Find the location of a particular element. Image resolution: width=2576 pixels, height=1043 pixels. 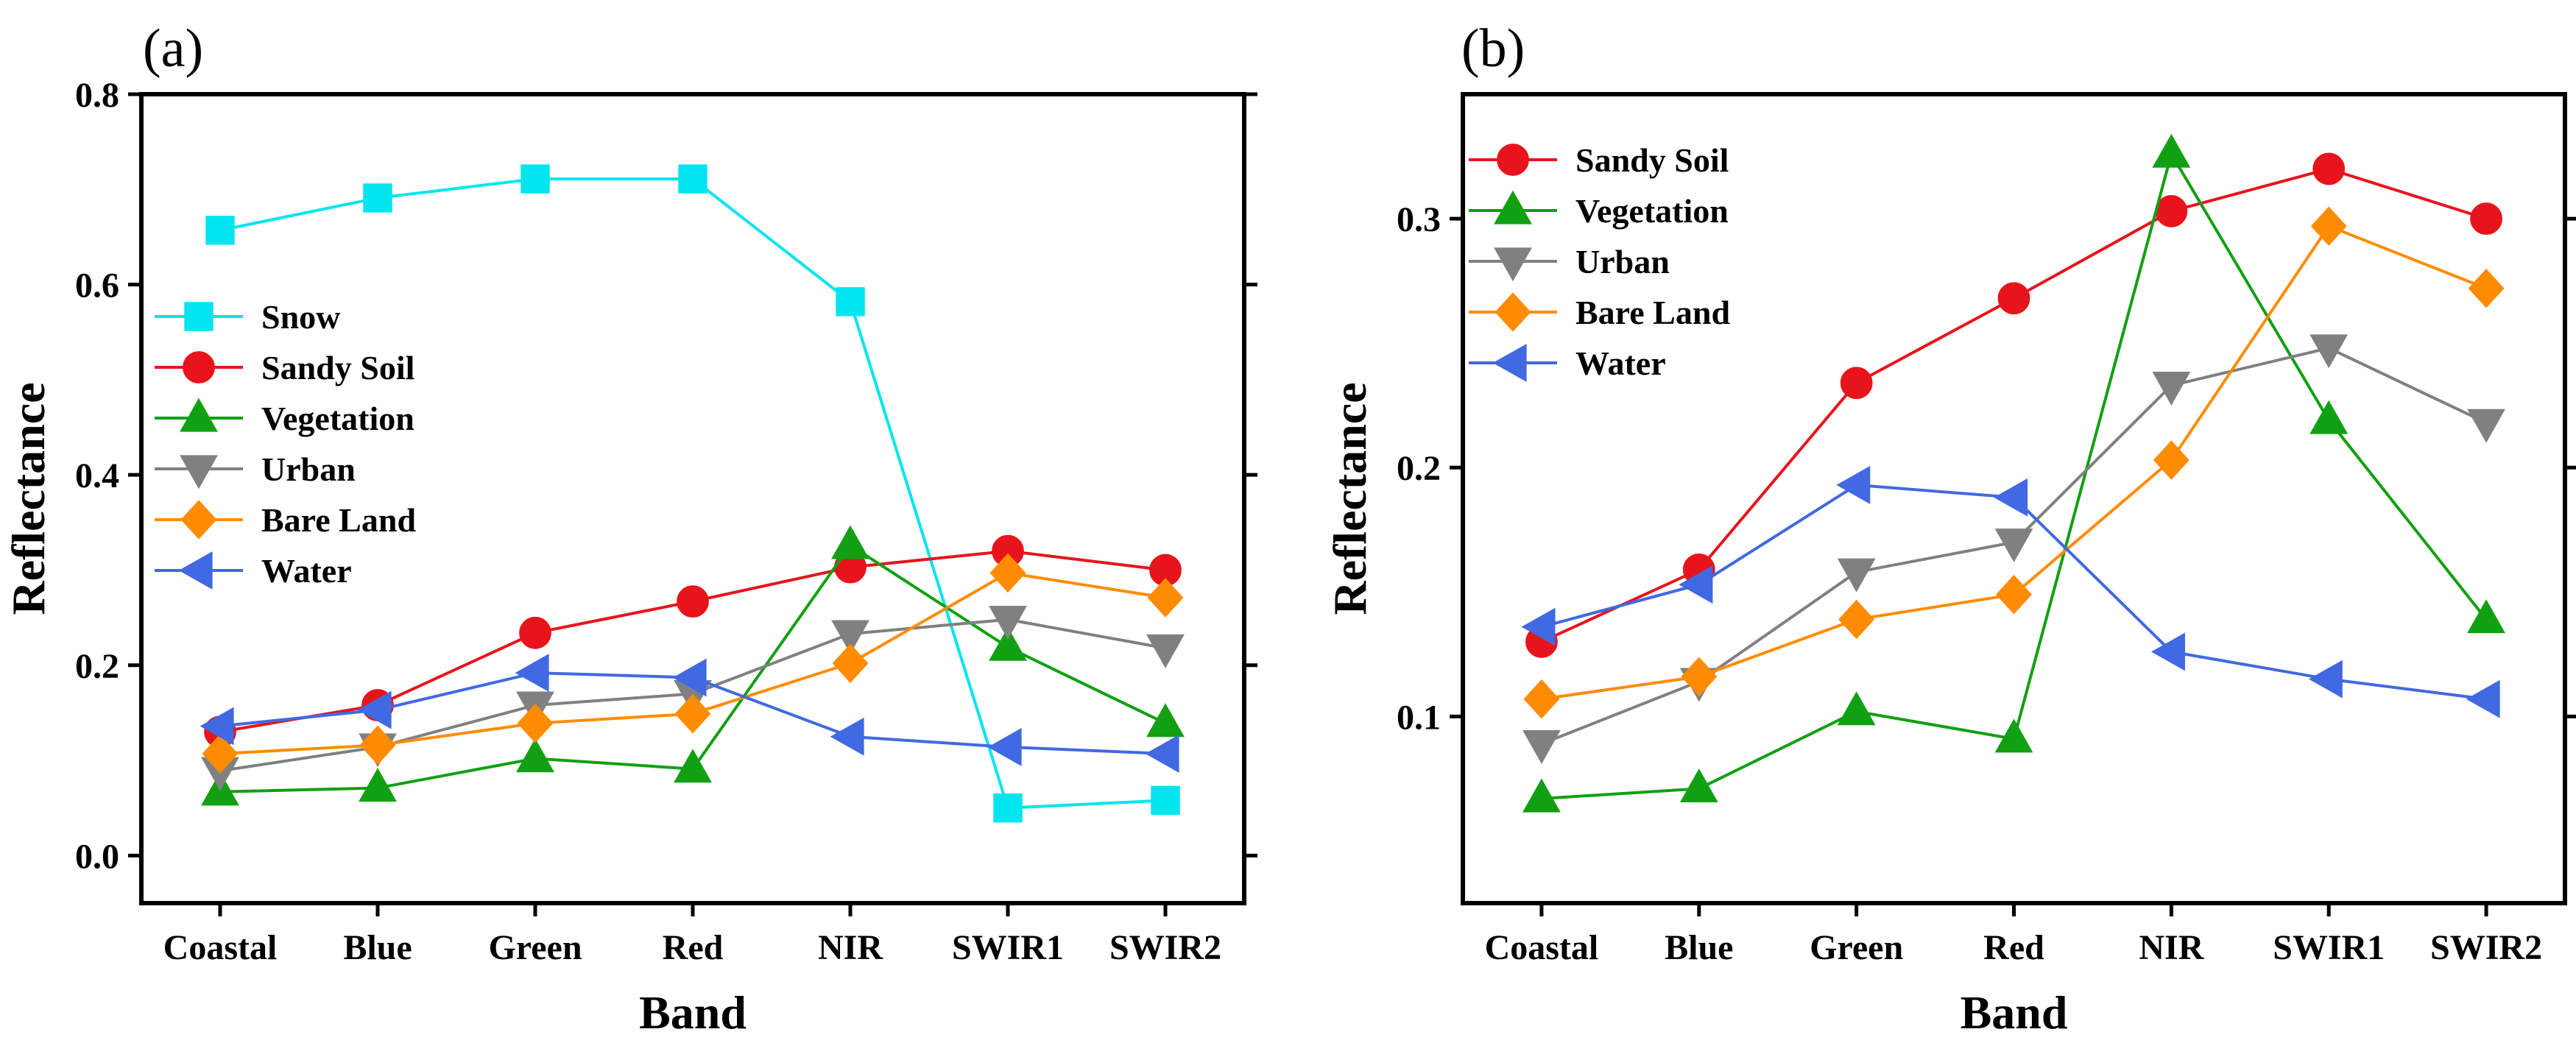

data-point-snow-blue is located at coordinates (377, 198).